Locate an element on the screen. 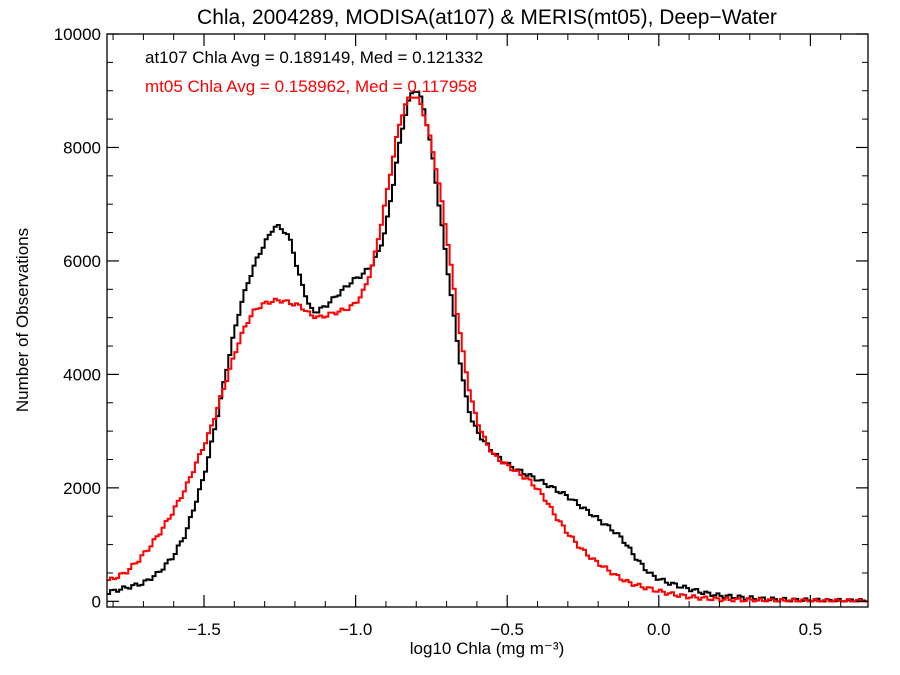  x-axis-label: log10 Chla (mg m⁻³) is located at coordinates (487, 648).